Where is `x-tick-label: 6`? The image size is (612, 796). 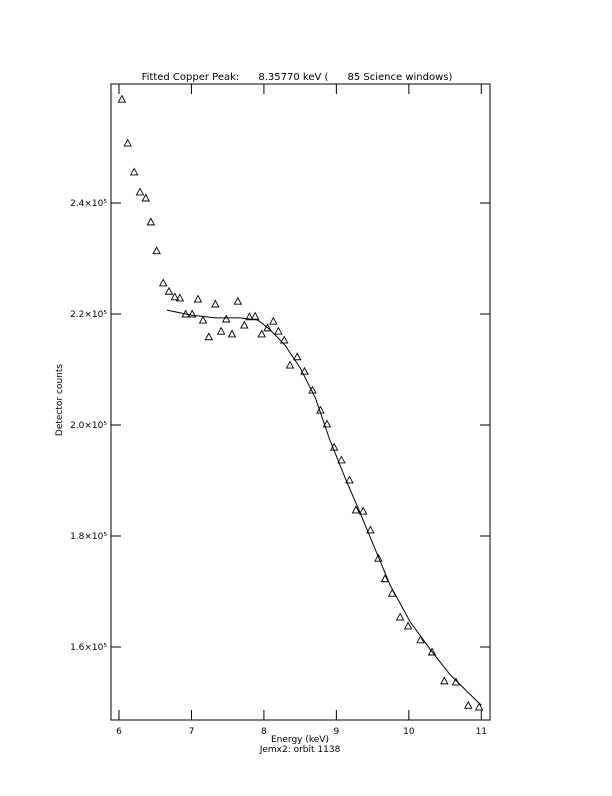
x-tick-label: 6 is located at coordinates (119, 732).